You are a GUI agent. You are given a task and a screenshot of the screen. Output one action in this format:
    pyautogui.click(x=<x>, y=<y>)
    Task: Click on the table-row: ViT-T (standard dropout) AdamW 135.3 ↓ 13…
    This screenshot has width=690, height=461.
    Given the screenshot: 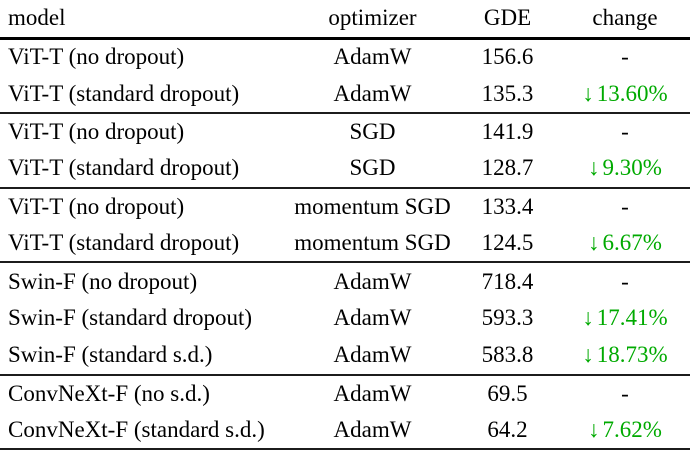 What is the action you would take?
    pyautogui.click(x=345, y=94)
    